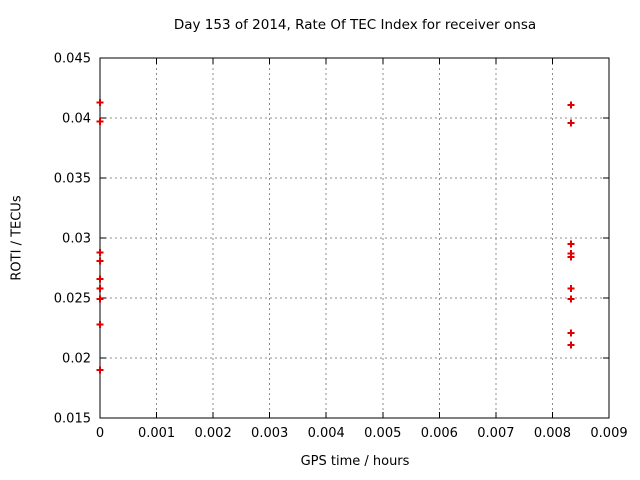 The height and width of the screenshot is (480, 640). What do you see at coordinates (269, 433) in the screenshot?
I see `x-tick-label: 0.003` at bounding box center [269, 433].